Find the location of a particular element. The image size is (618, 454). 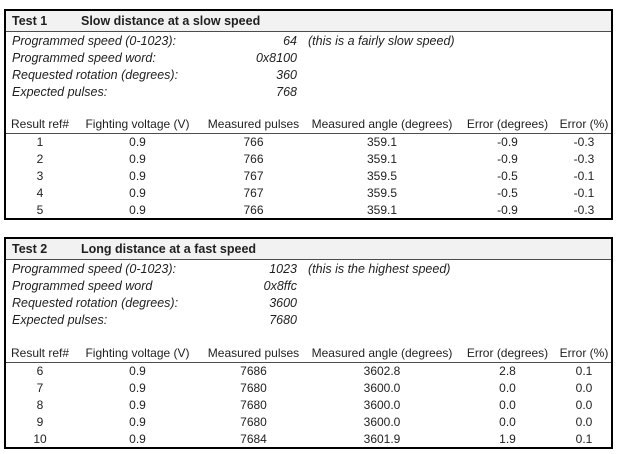

param-label: Expected pulses: is located at coordinates (60, 91).